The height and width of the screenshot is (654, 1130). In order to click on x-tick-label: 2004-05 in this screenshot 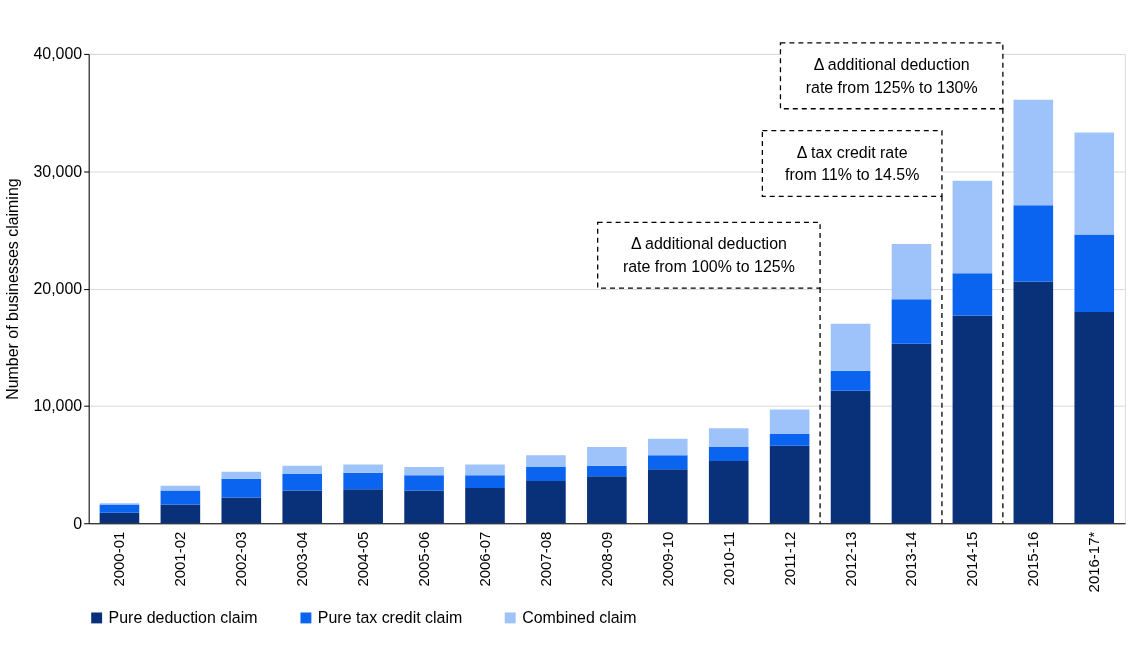, I will do `click(363, 559)`.